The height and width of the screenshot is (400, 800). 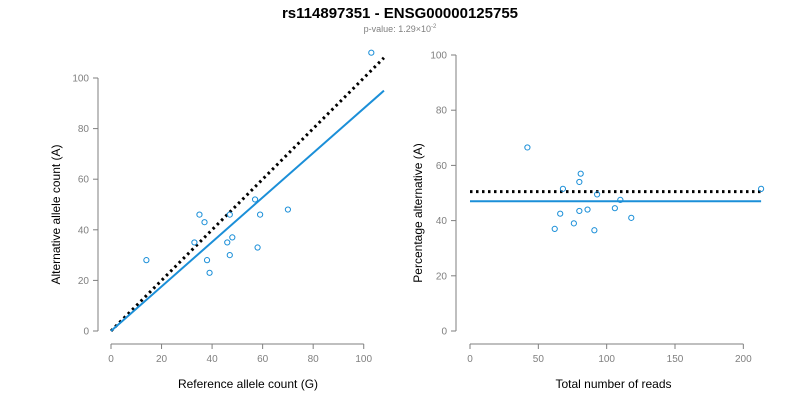 I want to click on y-axis-title: Percentage alternative (A), so click(x=418, y=212).